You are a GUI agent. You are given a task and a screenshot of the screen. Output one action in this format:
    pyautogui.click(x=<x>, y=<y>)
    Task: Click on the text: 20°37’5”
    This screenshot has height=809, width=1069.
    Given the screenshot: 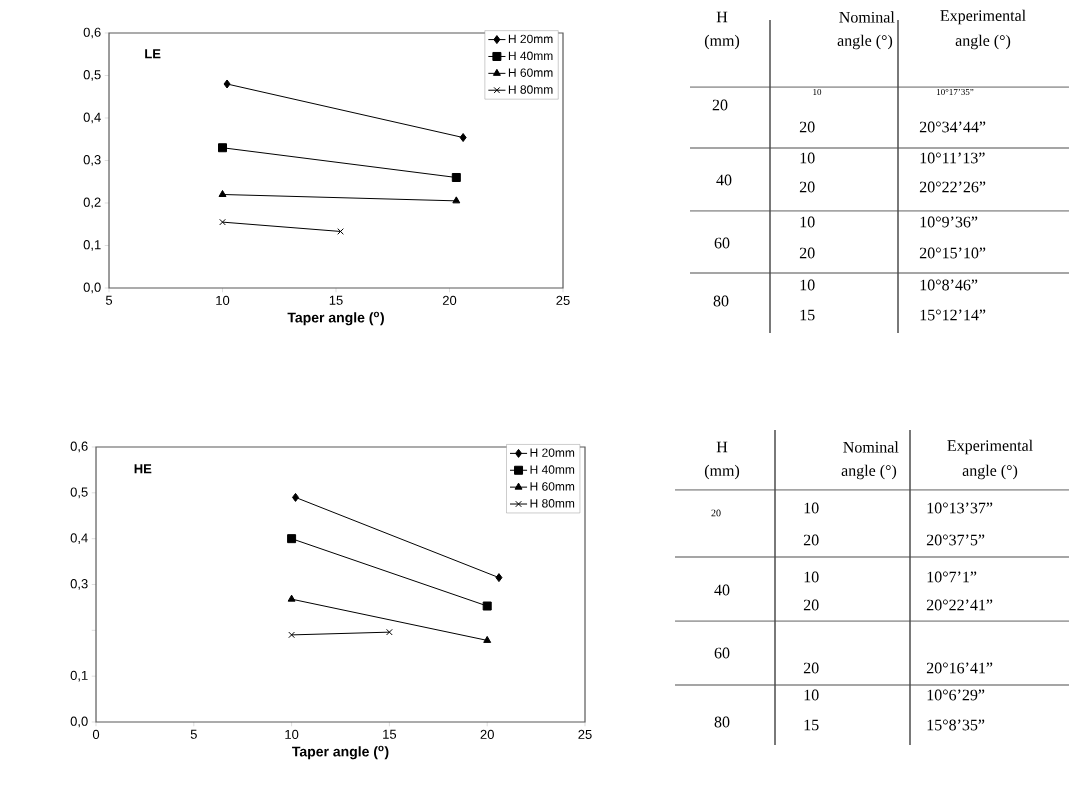 What is the action you would take?
    pyautogui.click(x=955, y=540)
    